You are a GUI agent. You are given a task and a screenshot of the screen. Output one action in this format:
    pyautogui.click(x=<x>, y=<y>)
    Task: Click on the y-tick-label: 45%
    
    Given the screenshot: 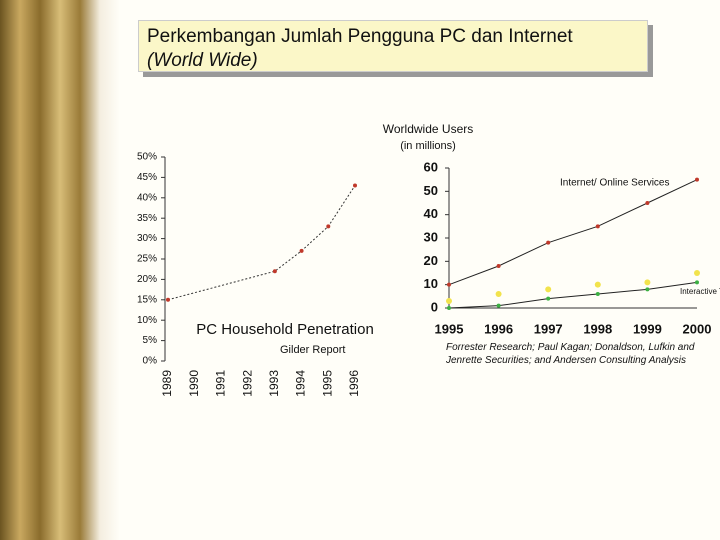 What is the action you would take?
    pyautogui.click(x=147, y=177)
    